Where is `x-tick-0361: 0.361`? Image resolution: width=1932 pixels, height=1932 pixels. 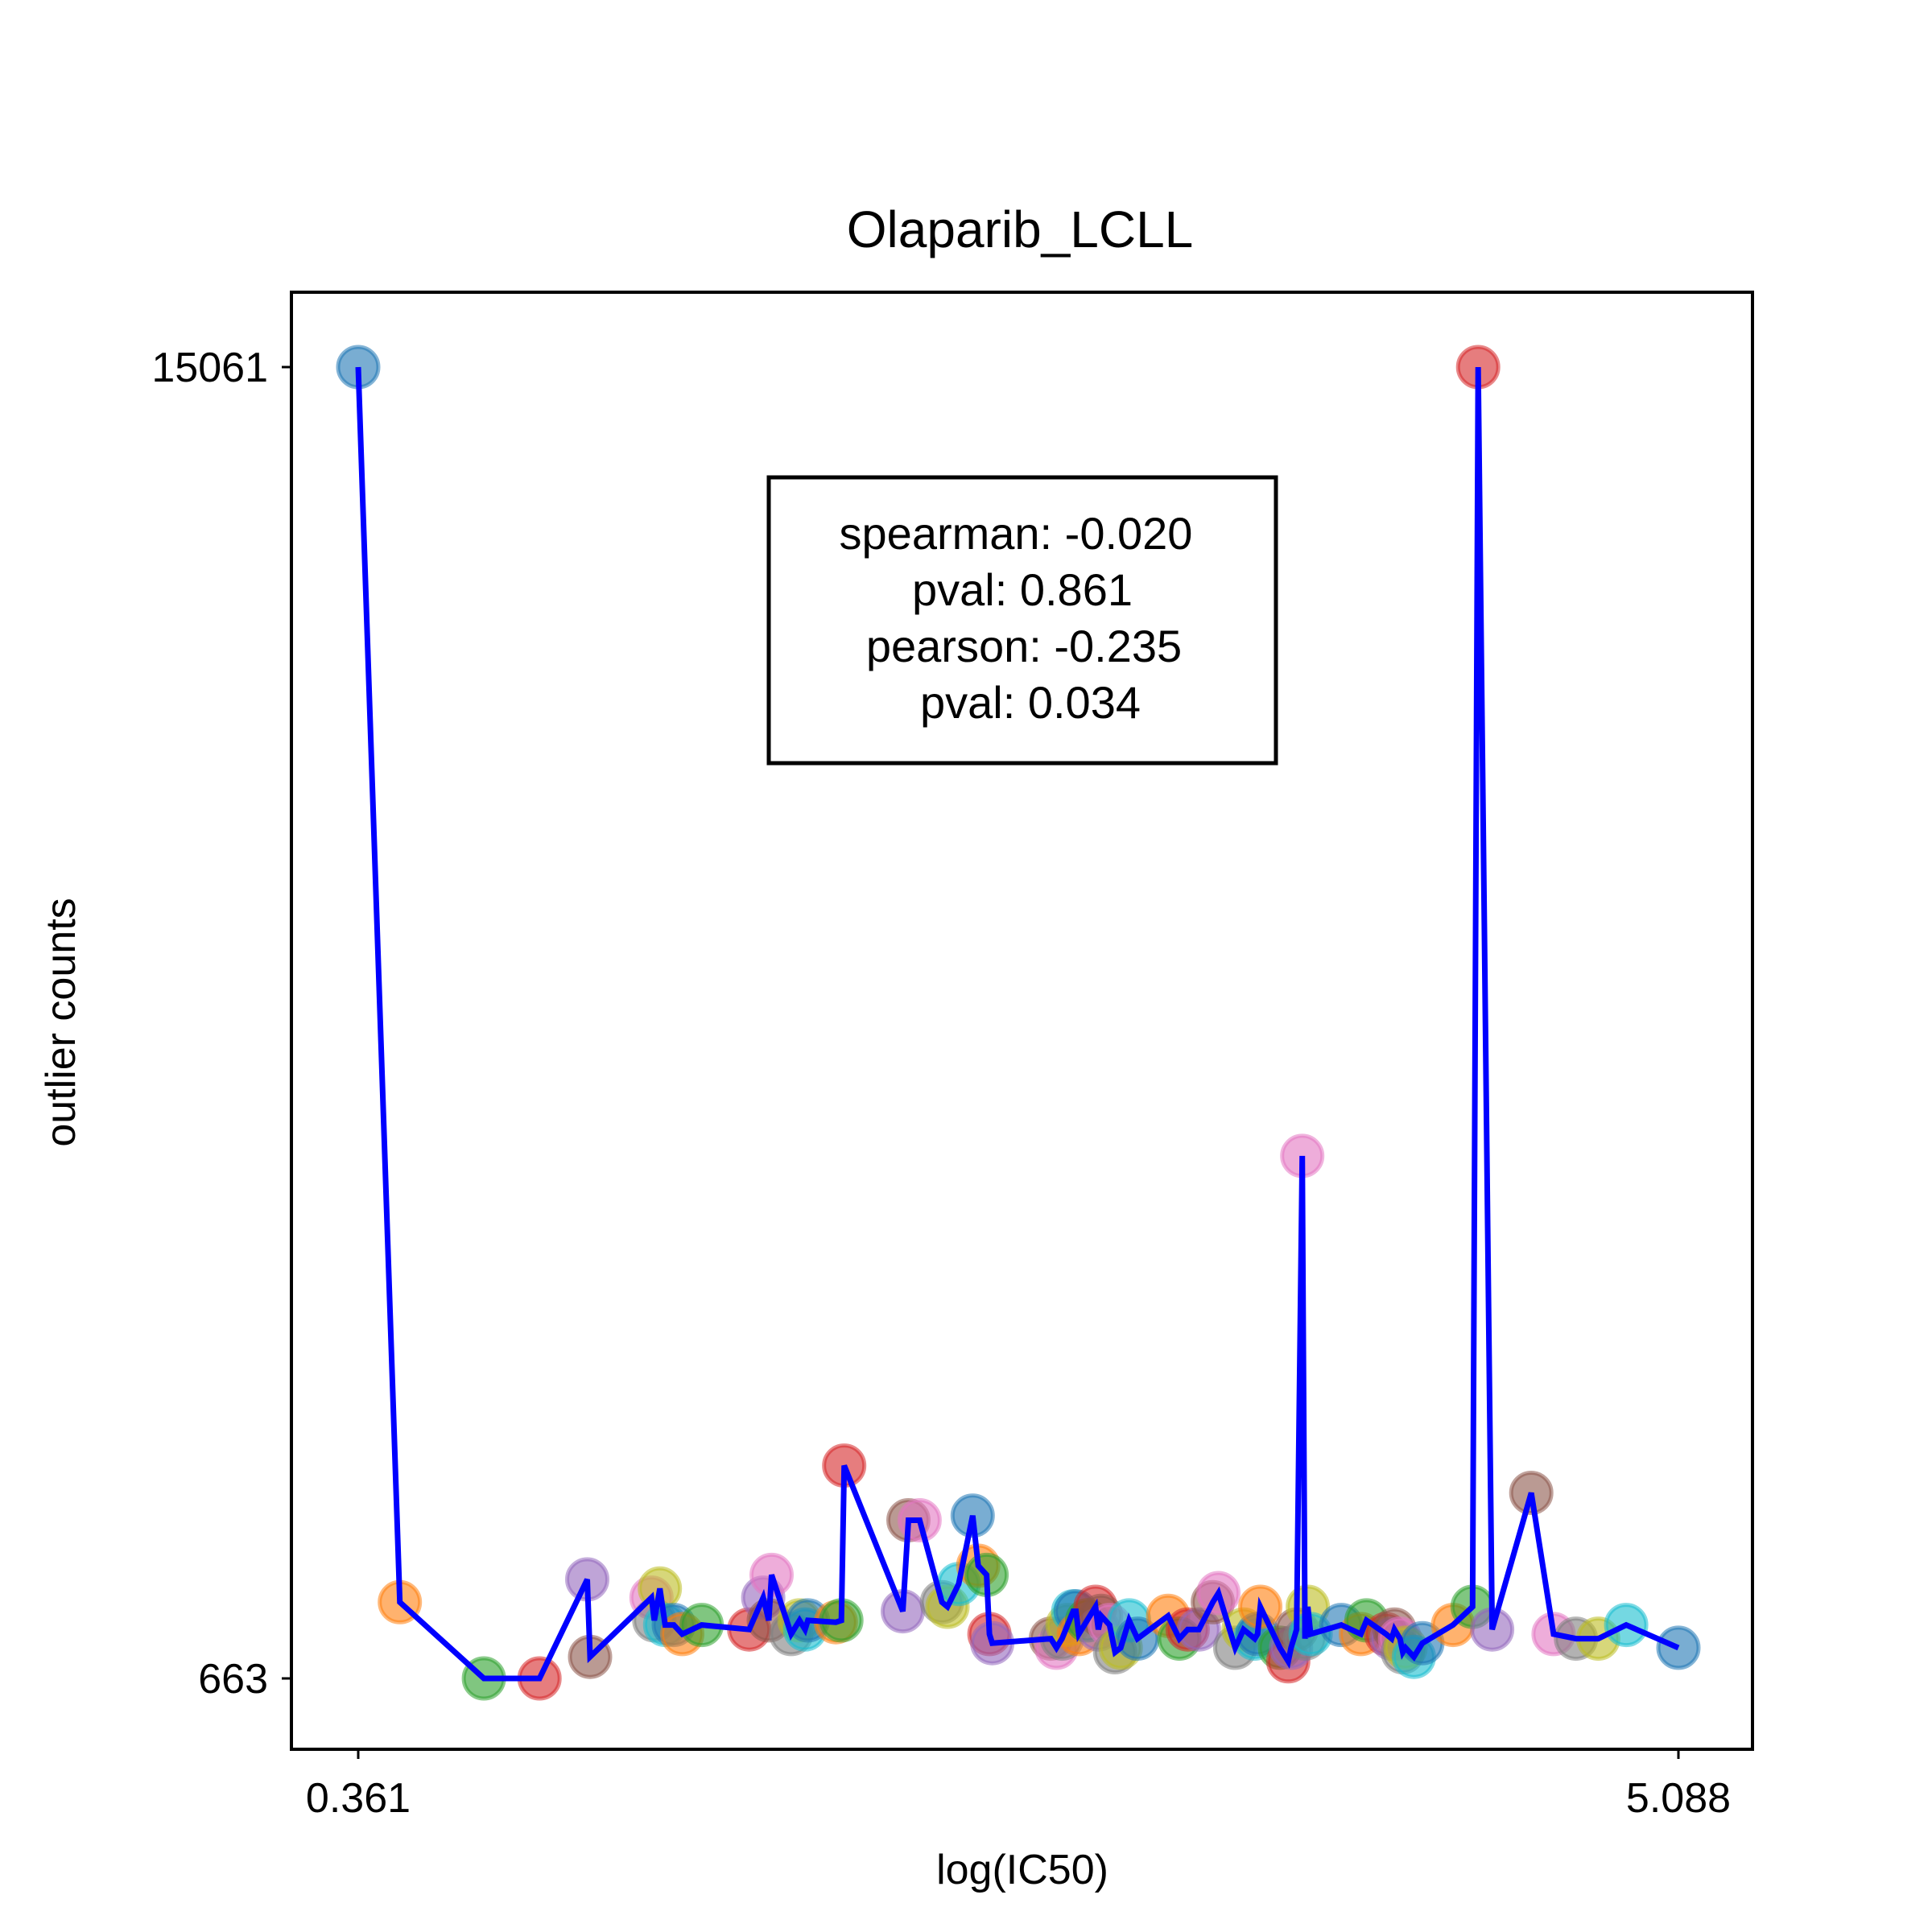 x-tick-0361: 0.361 is located at coordinates (358, 1785).